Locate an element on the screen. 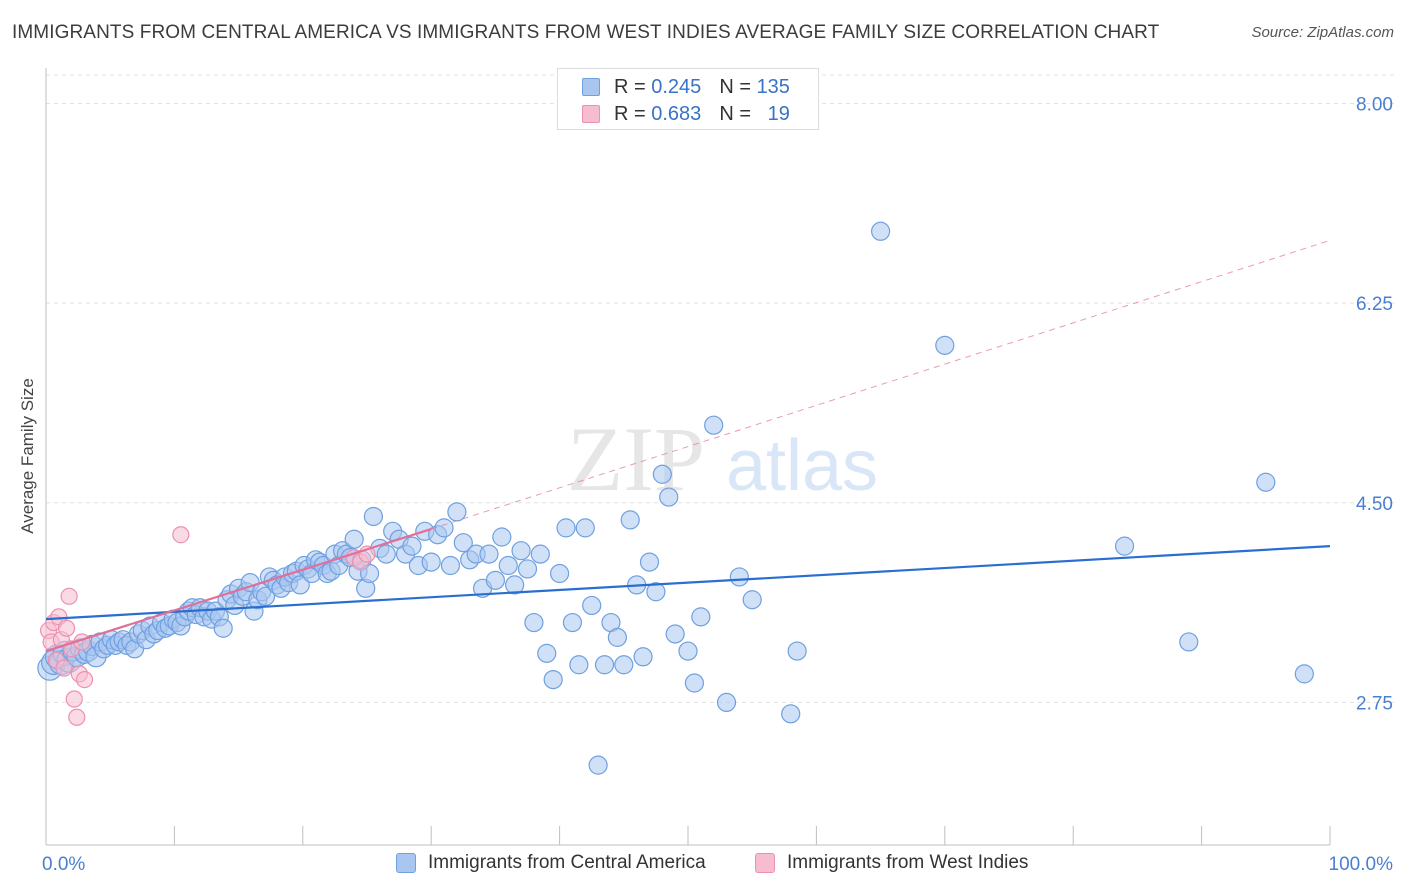  legend-r-value: 0.245 is located at coordinates (676, 86).